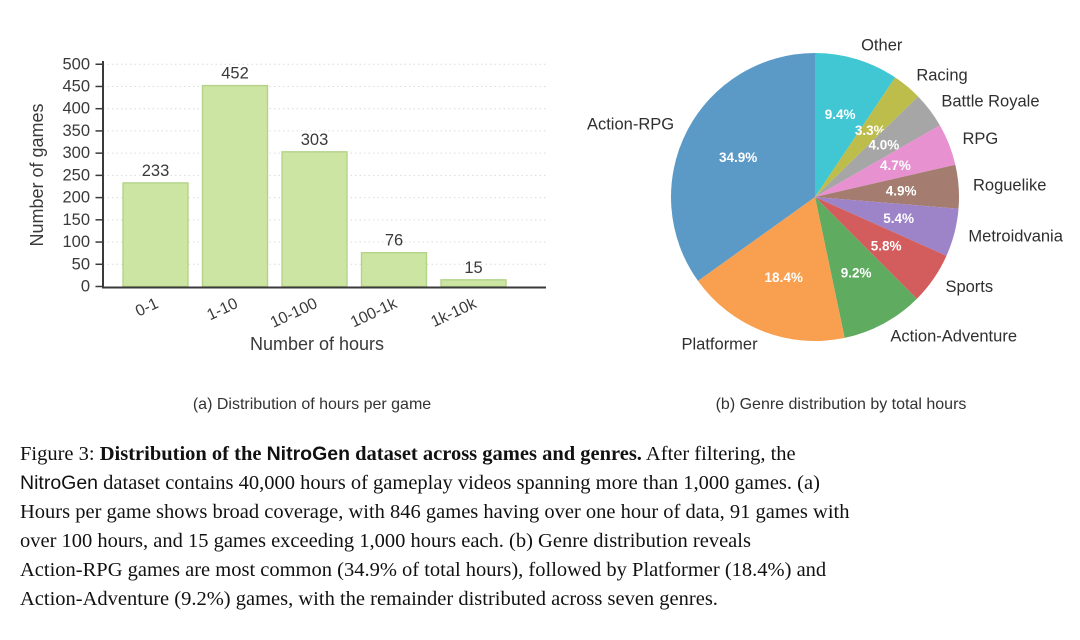  I want to click on pie-label-Roguelike: Roguelike, so click(1009, 186).